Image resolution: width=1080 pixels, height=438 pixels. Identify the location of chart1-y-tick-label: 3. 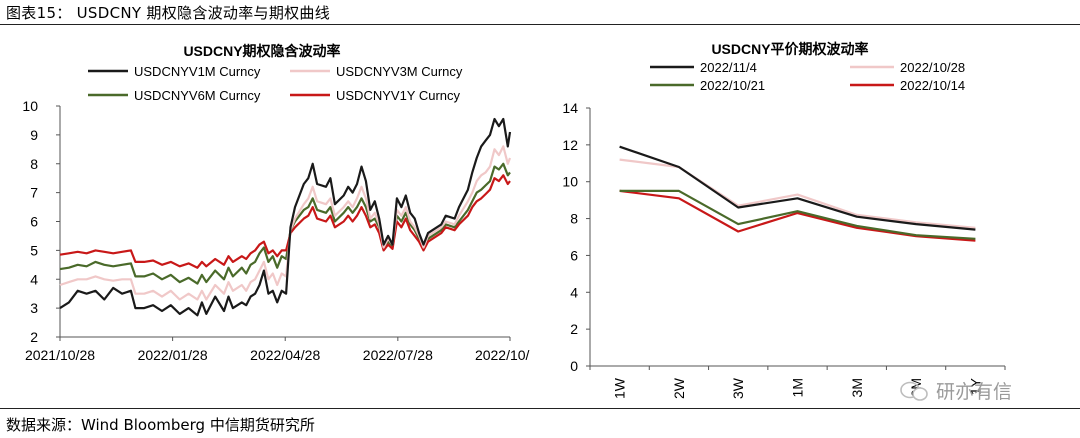
(34, 308).